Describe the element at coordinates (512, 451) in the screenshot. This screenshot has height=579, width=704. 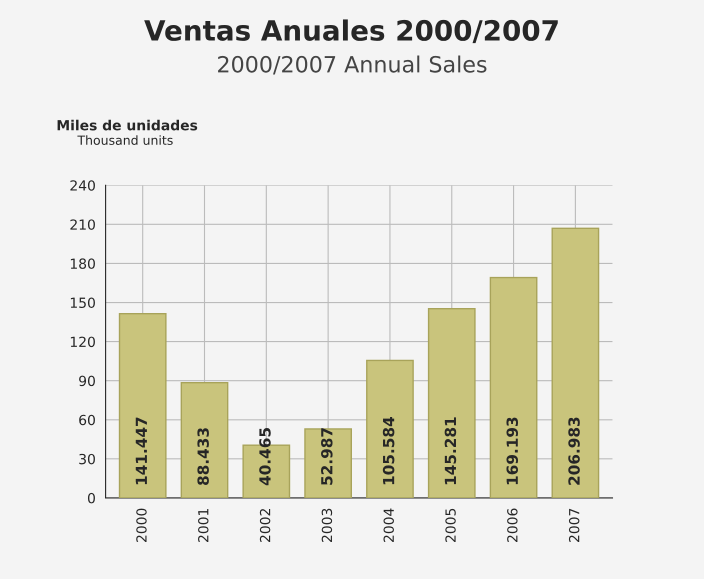
I see `data-label: 169.193` at that location.